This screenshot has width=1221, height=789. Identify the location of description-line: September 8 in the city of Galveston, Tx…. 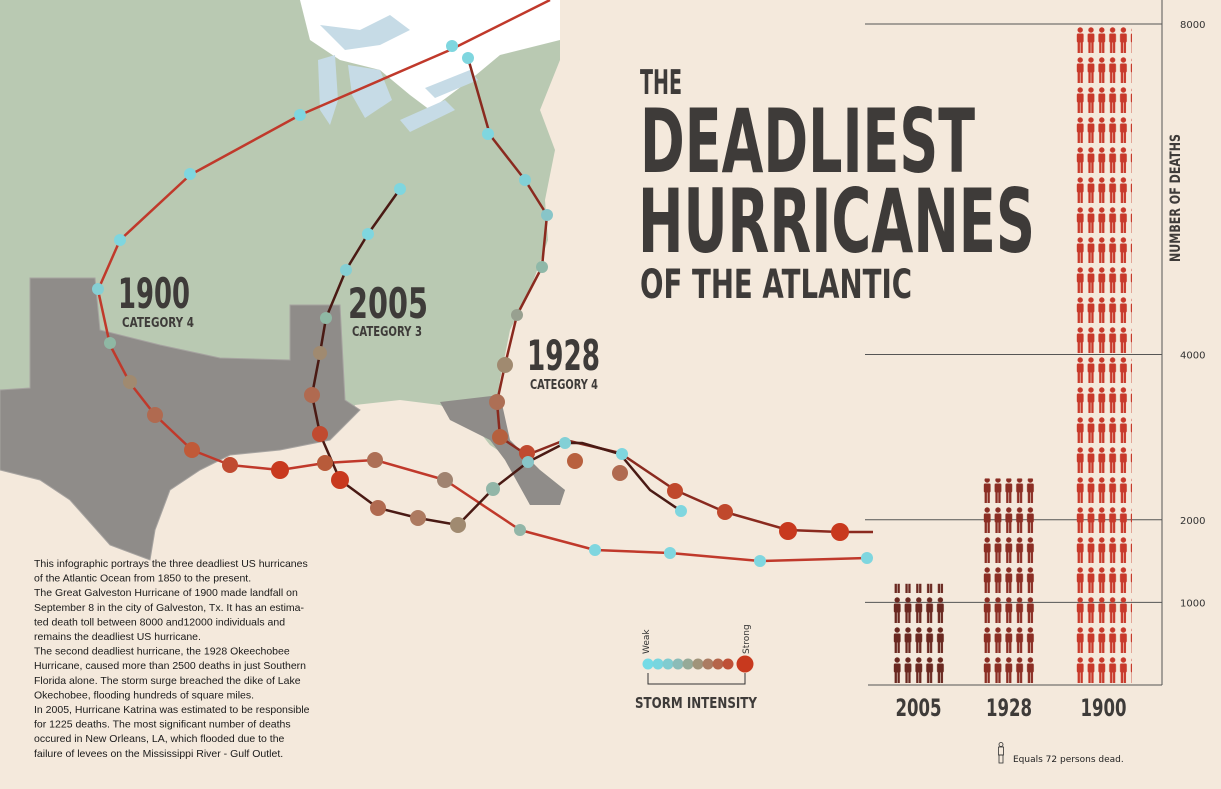
(169, 608).